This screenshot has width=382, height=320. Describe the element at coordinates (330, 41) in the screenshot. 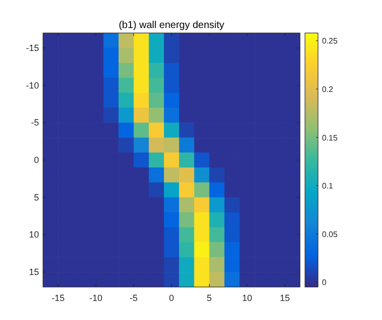

I see `color-bar-label: 0.25` at that location.